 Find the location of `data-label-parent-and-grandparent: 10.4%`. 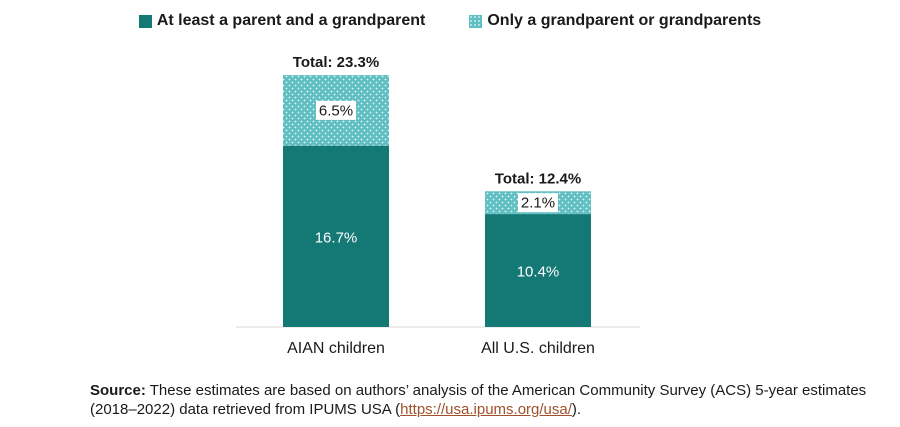

data-label-parent-and-grandparent: 10.4% is located at coordinates (538, 272).